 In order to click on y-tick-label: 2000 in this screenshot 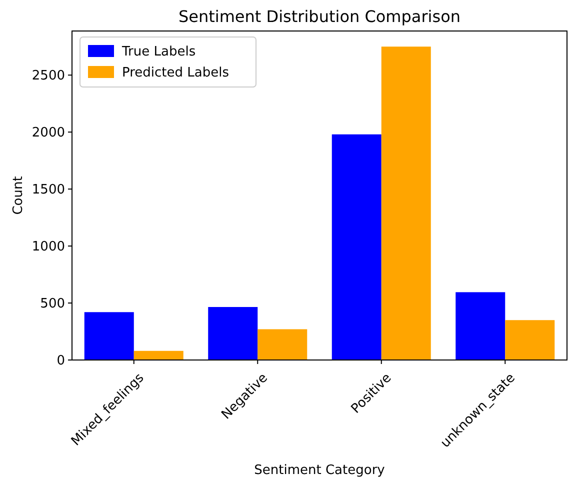, I will do `click(48, 133)`.